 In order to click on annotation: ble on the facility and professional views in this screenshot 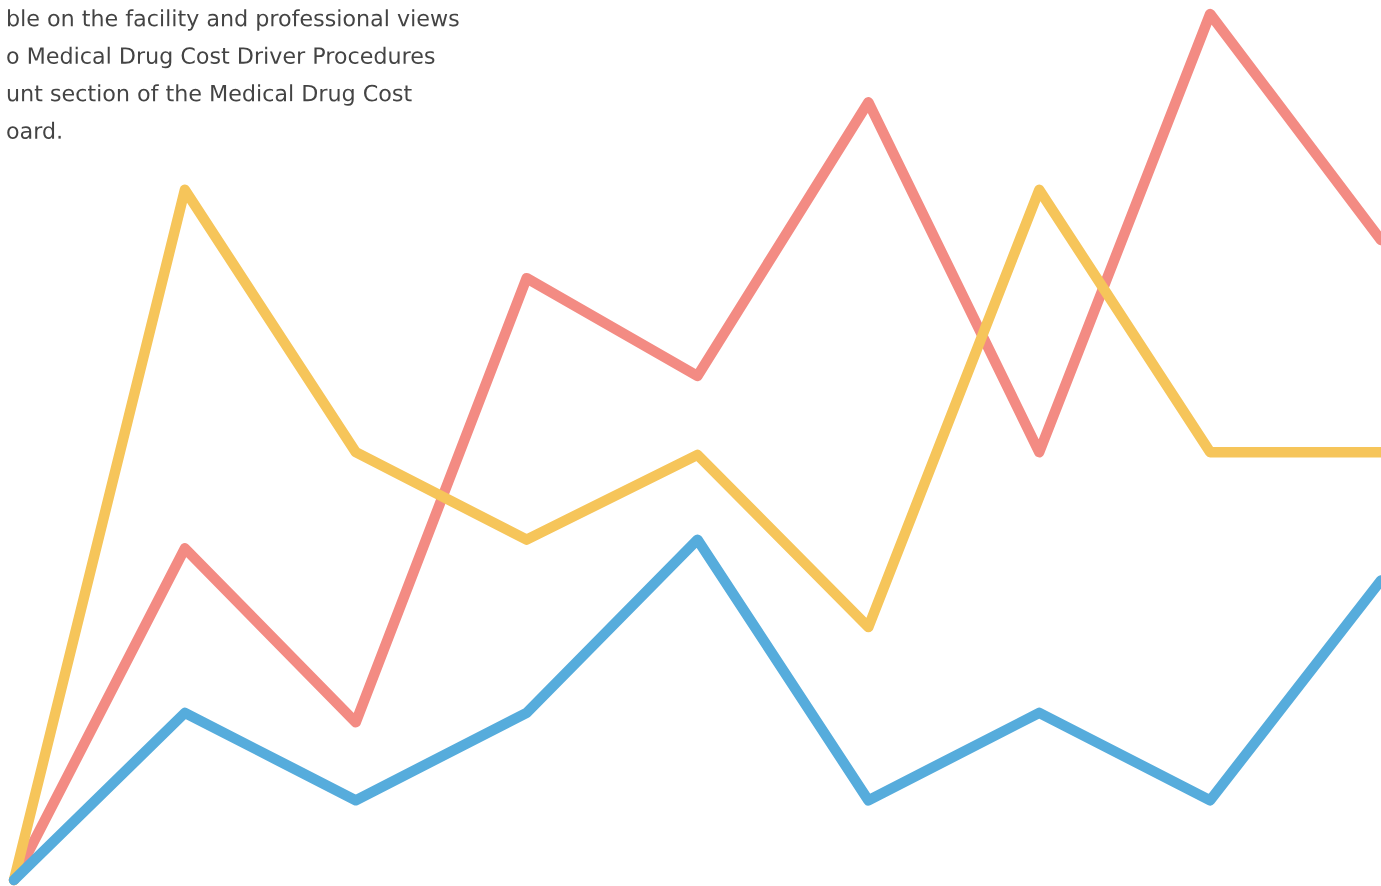, I will do `click(233, 20)`.